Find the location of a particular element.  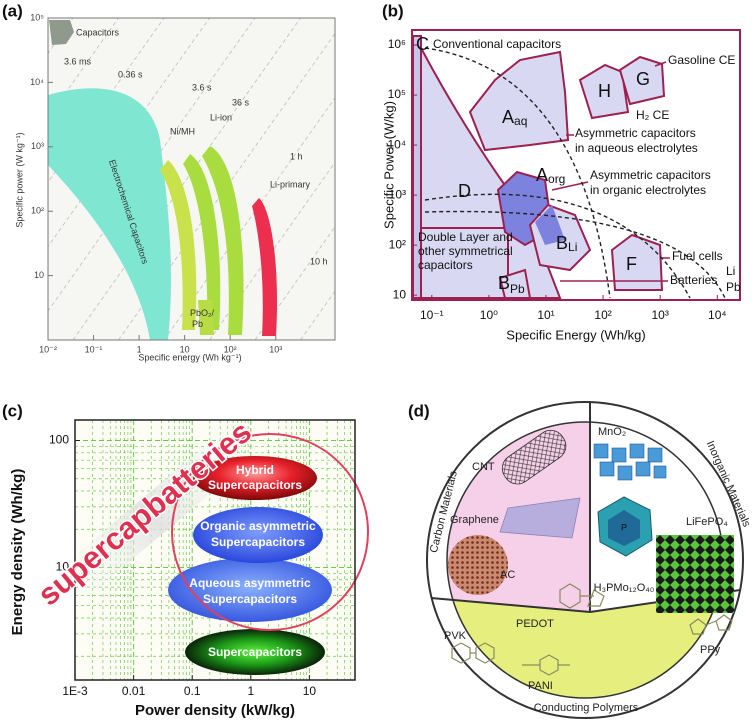

y-axis-label: Energy density (Wh/kg) is located at coordinates (17, 552).